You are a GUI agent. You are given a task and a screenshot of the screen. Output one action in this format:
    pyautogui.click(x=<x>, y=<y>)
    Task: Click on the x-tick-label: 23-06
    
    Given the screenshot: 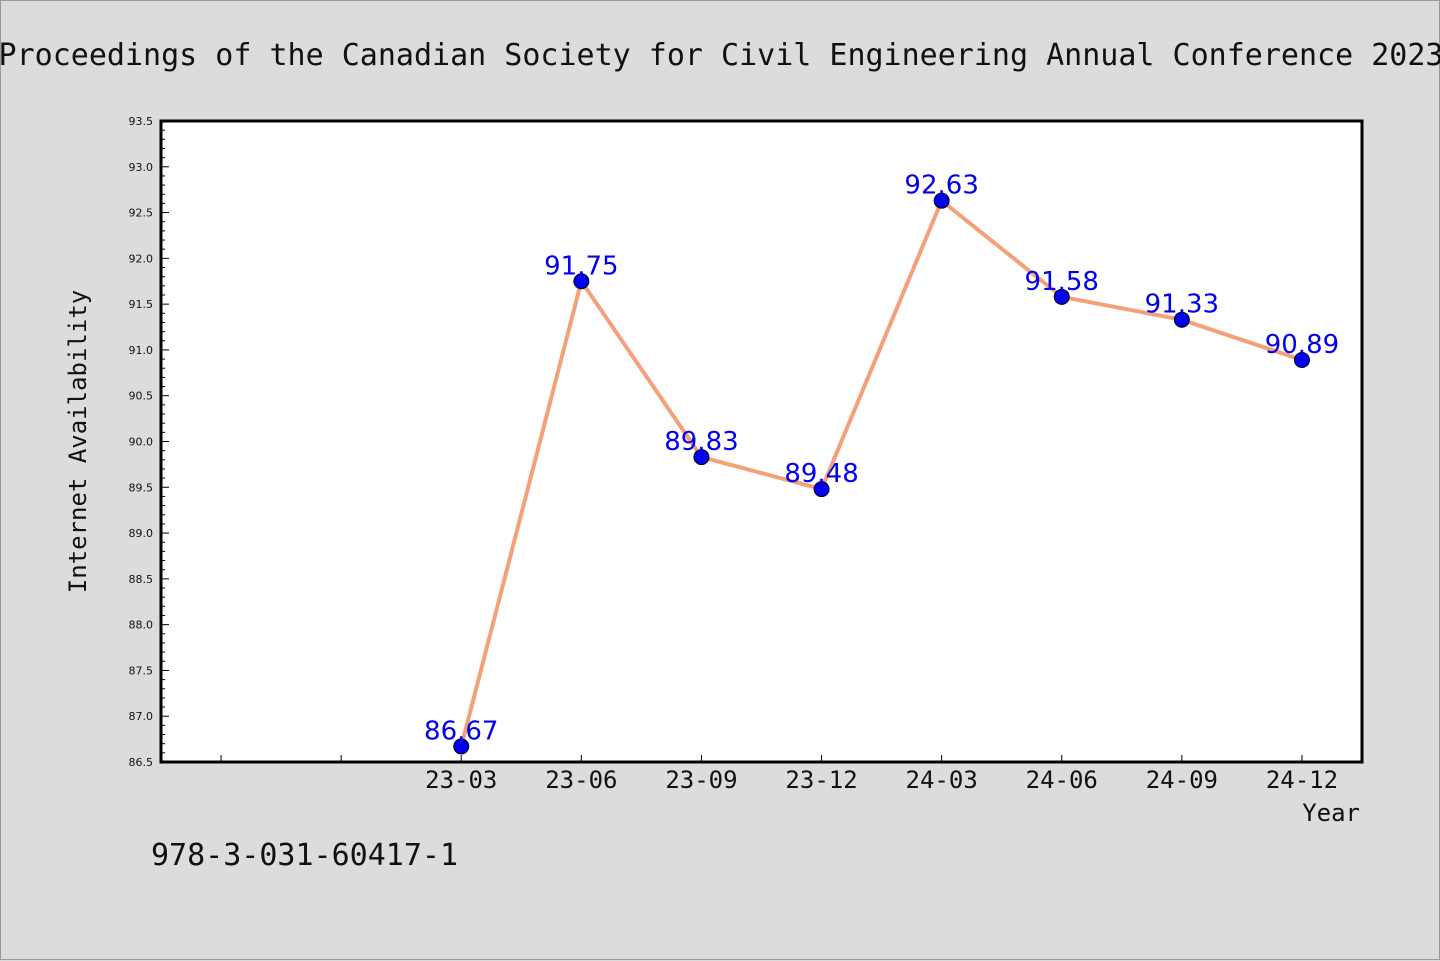 What is the action you would take?
    pyautogui.click(x=581, y=780)
    